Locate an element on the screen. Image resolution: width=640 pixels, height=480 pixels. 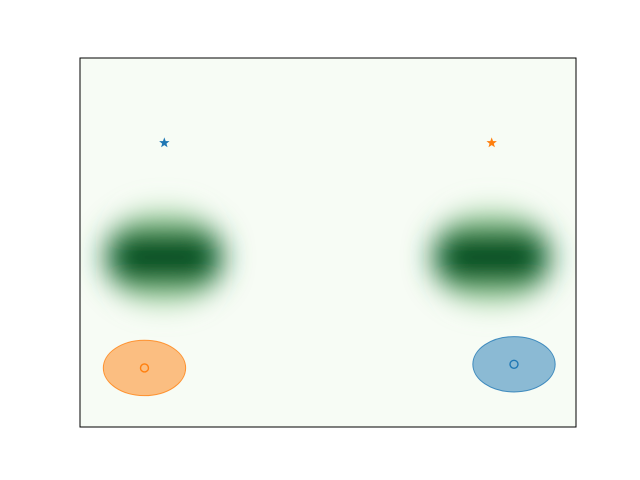
heatmap-layer is located at coordinates (328, 257).